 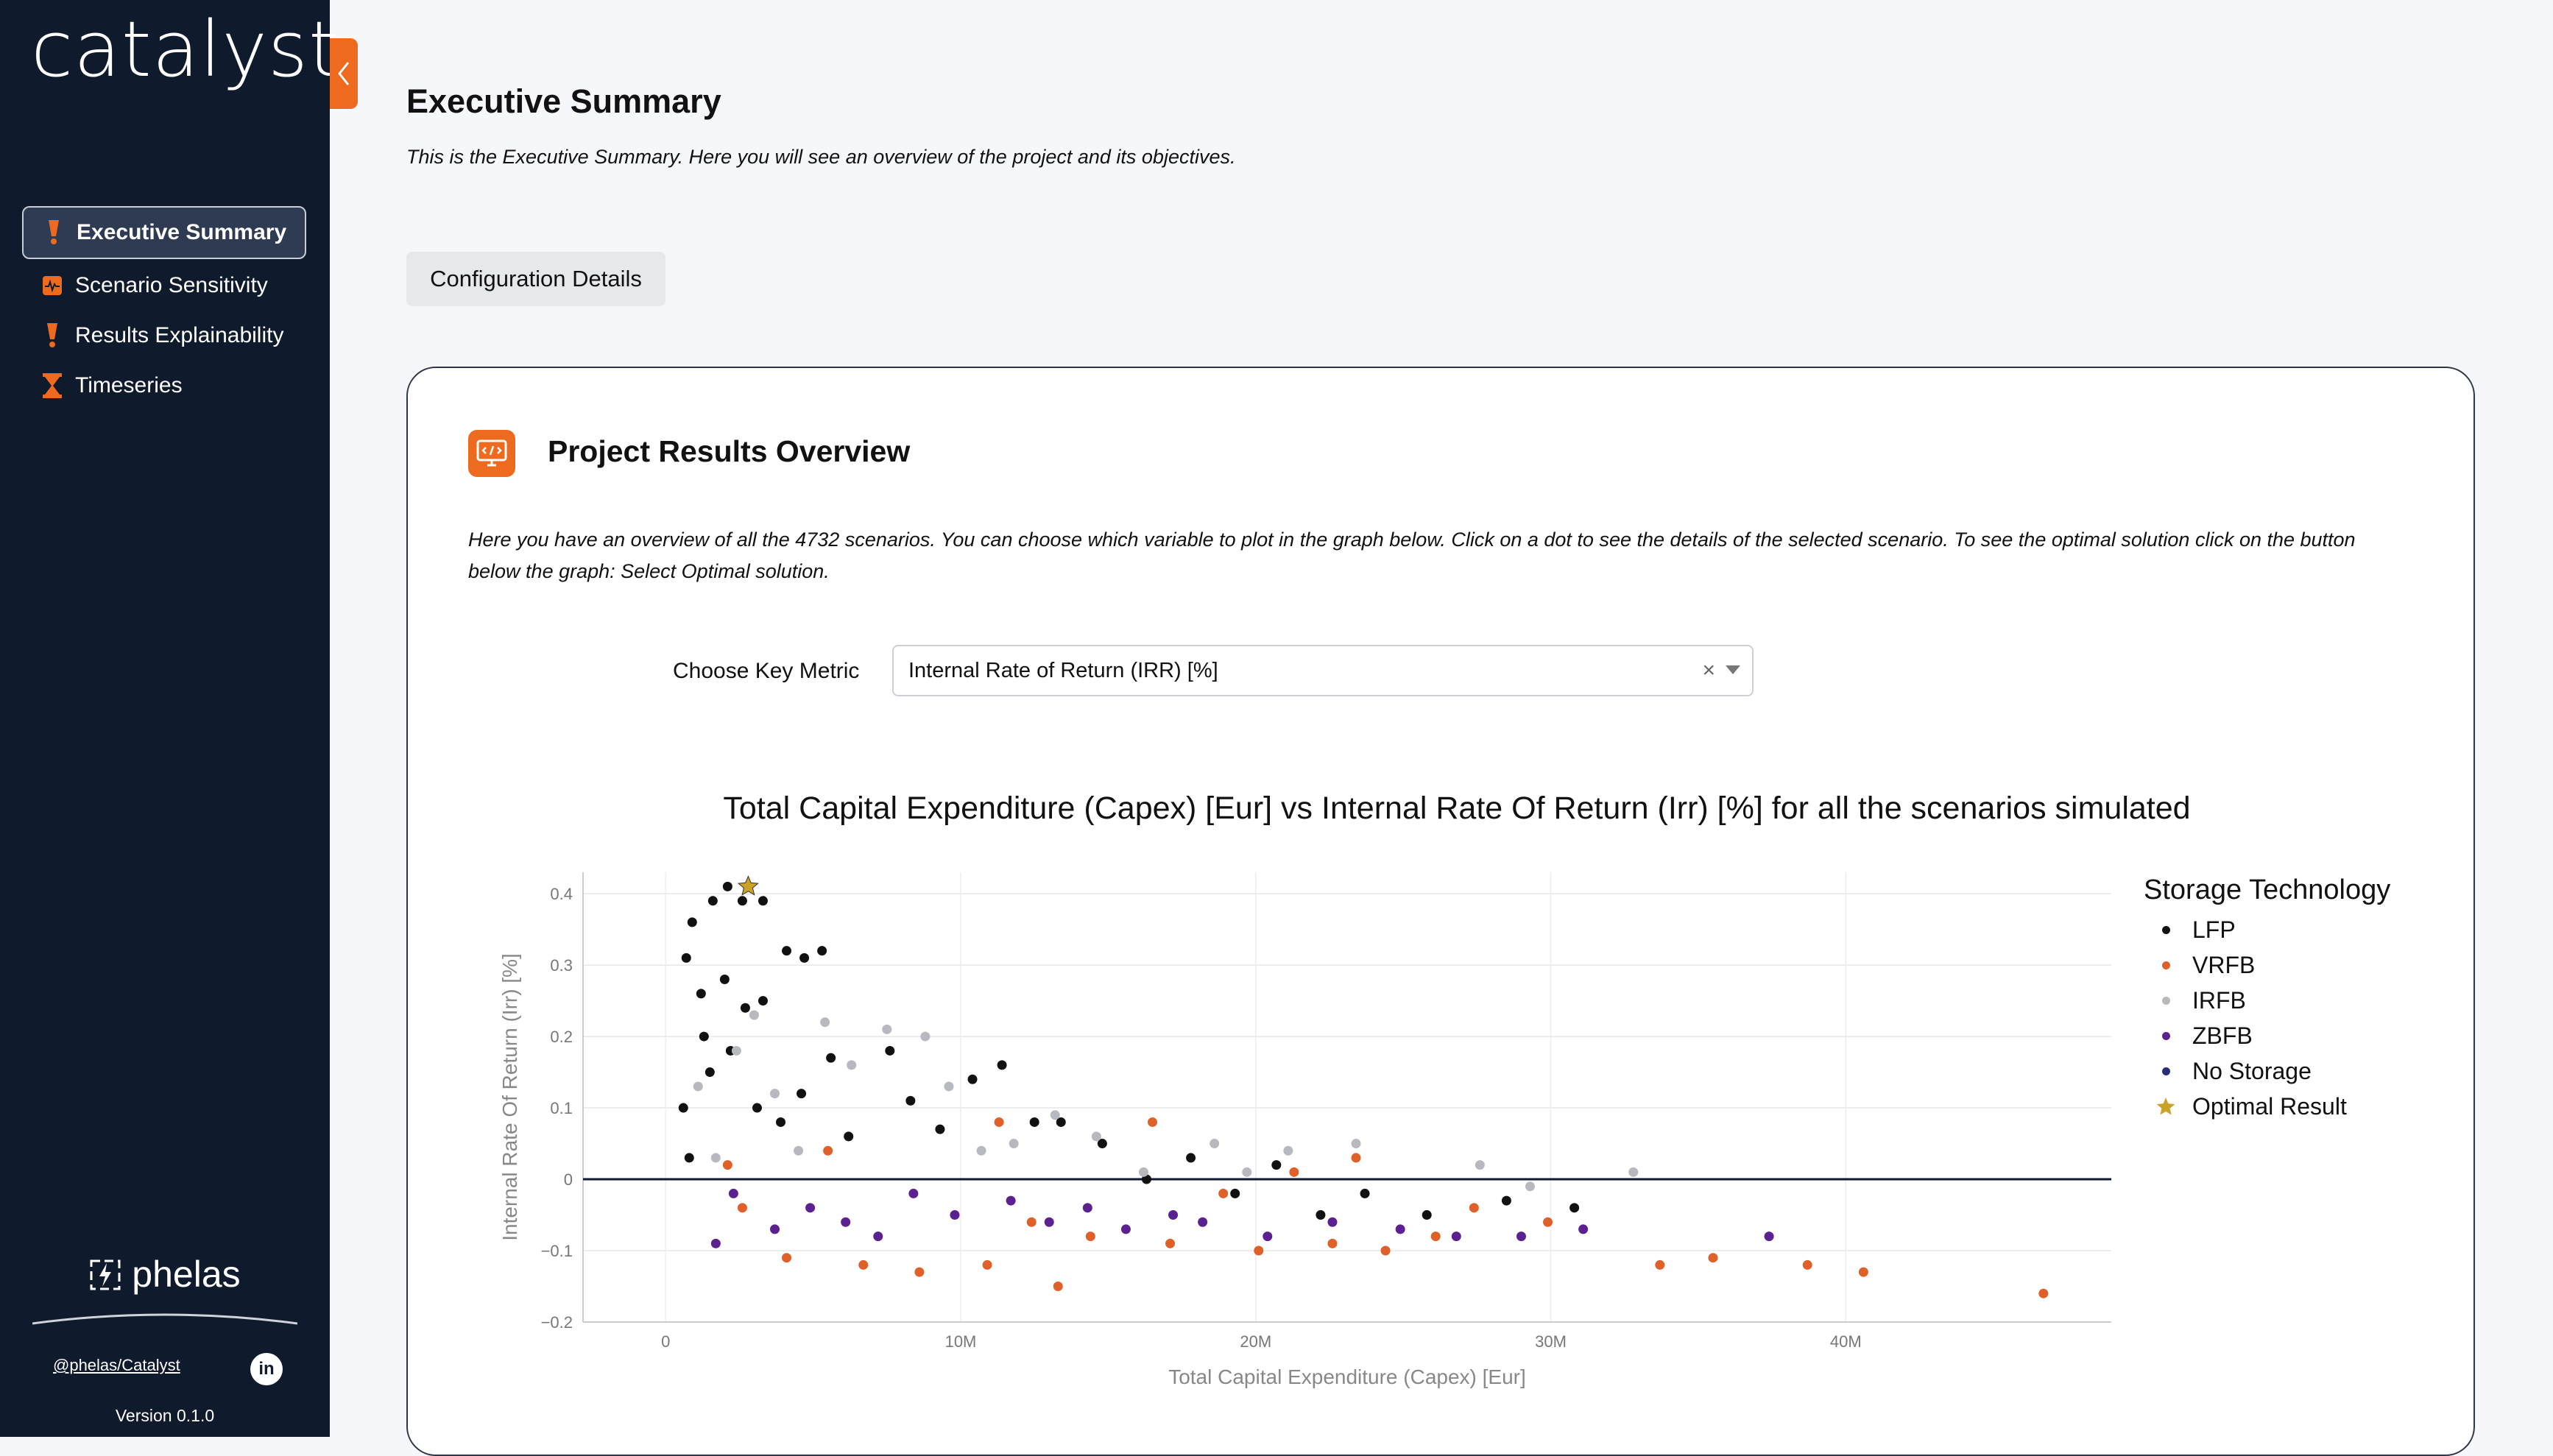 I want to click on sidebar-item-scenario-sensitivity: Scenario Sensitivity, so click(x=164, y=286).